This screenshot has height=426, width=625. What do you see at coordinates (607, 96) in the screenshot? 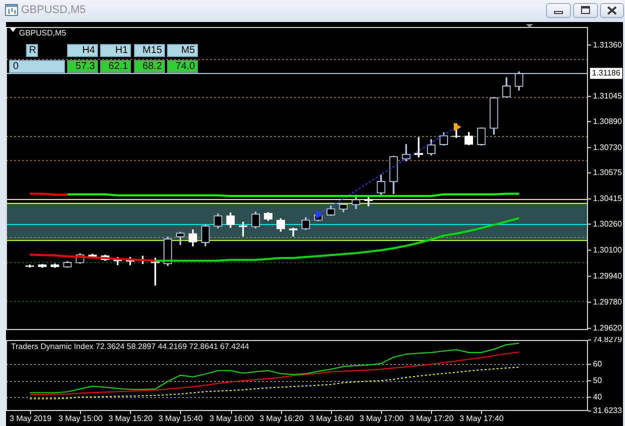
I see `y-tick-label: 1.31045` at bounding box center [607, 96].